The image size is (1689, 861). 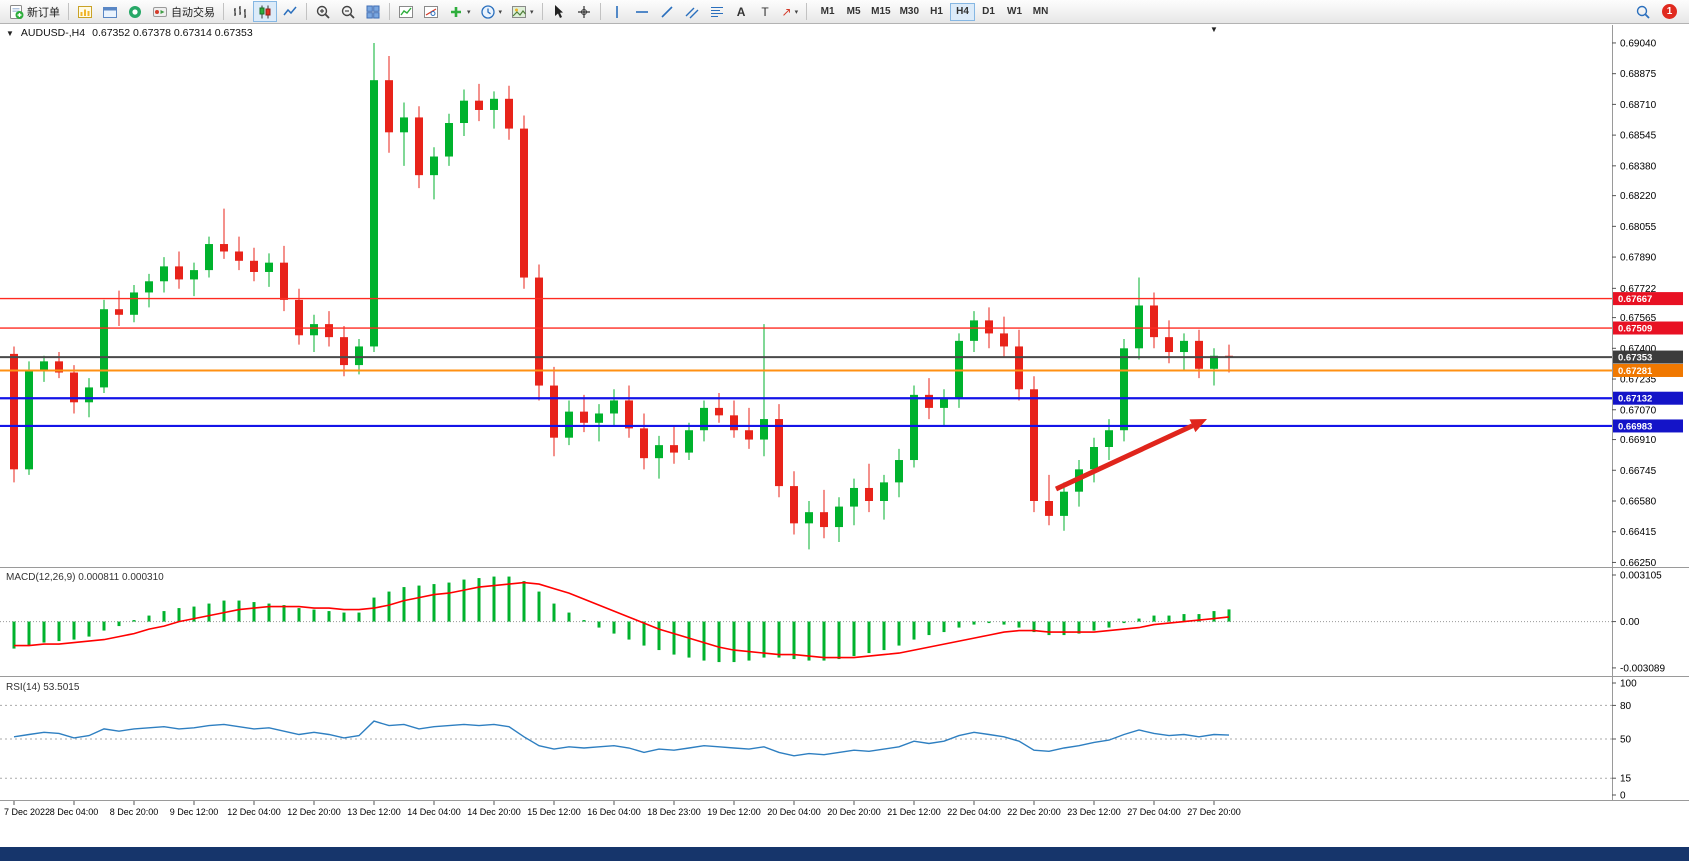 What do you see at coordinates (1638, 563) in the screenshot?
I see `svg-text: 0.66250` at bounding box center [1638, 563].